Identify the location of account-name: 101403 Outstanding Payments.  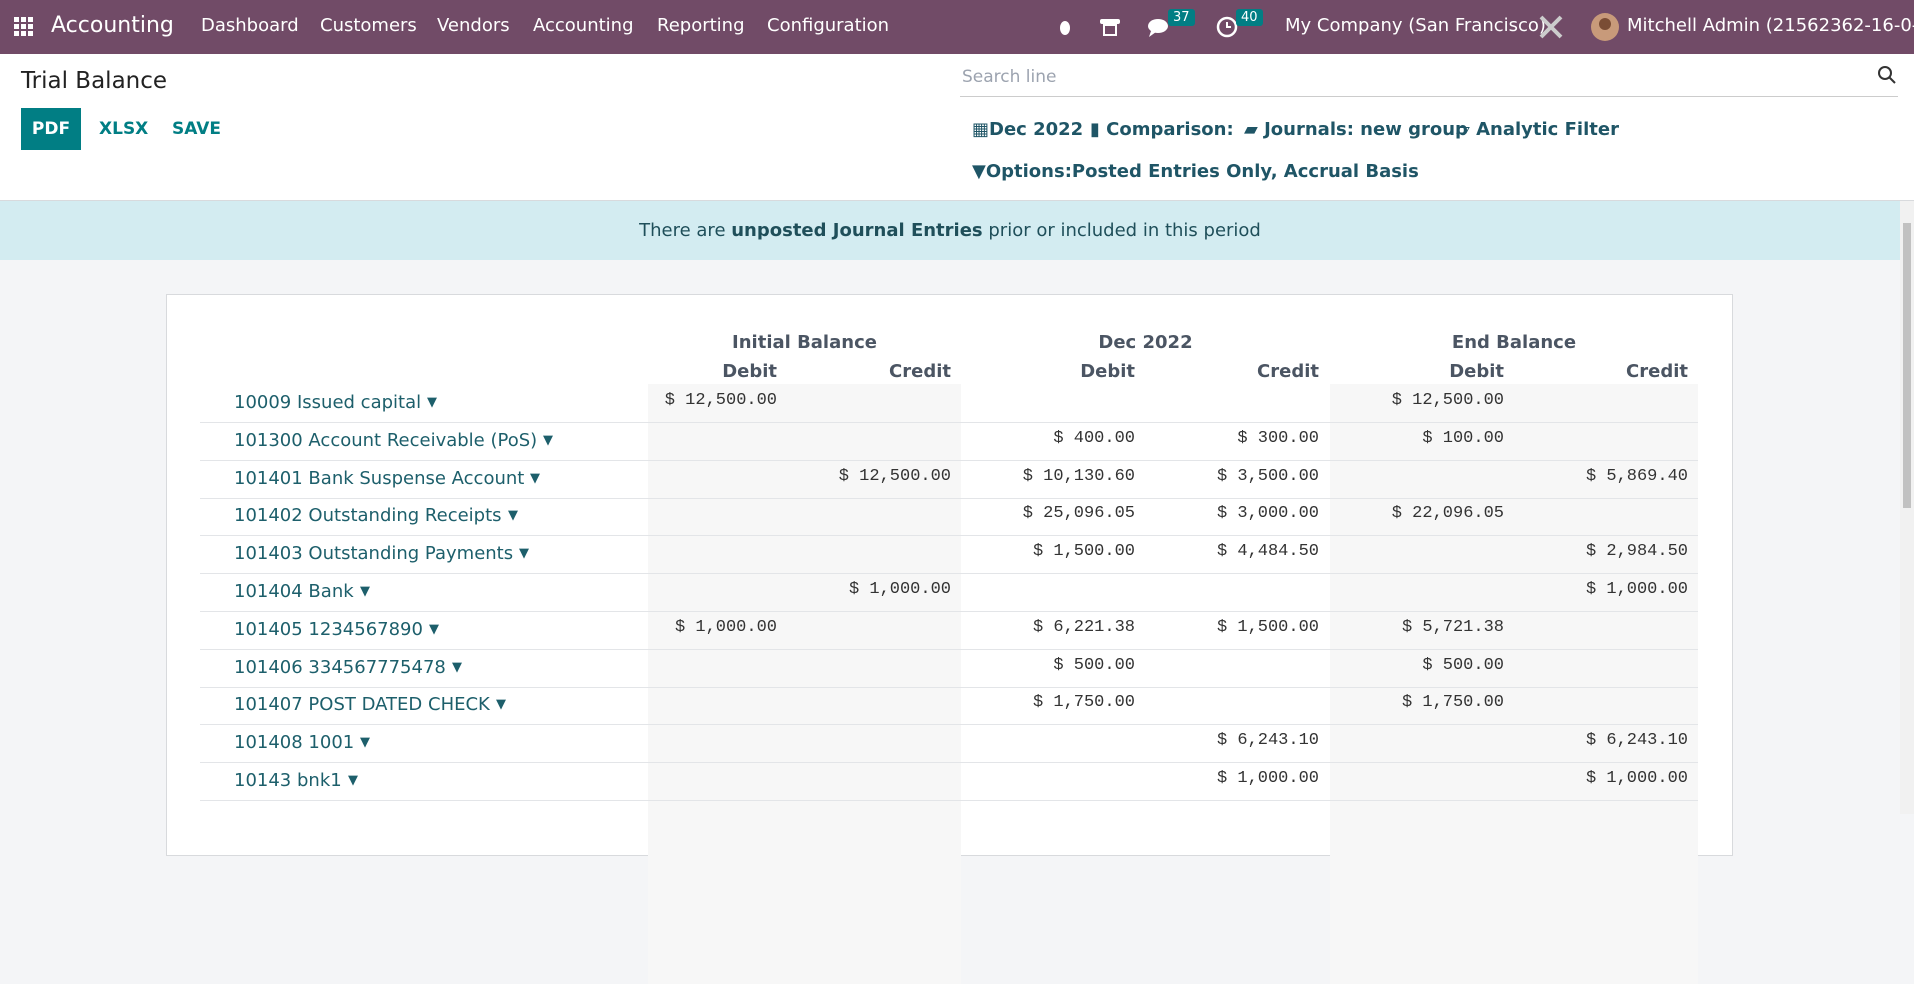
(374, 554).